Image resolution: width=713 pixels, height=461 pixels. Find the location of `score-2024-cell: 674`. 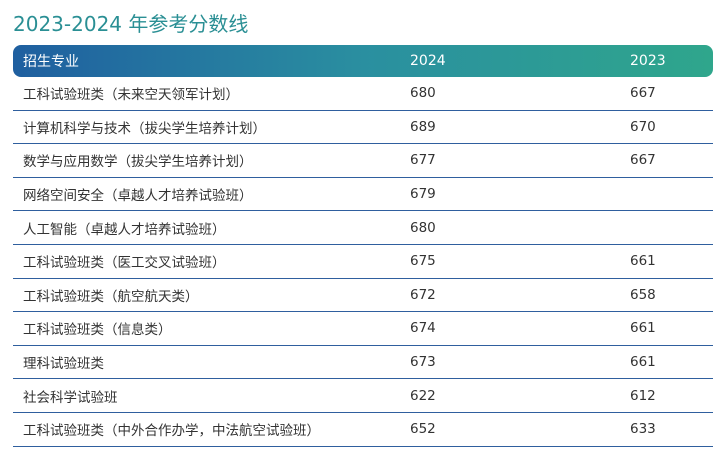

score-2024-cell: 674 is located at coordinates (520, 328).